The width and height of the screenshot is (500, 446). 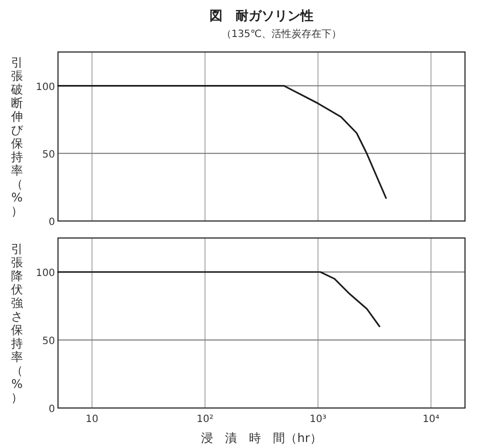 I want to click on x-tick-label: 10⁴, so click(x=431, y=419).